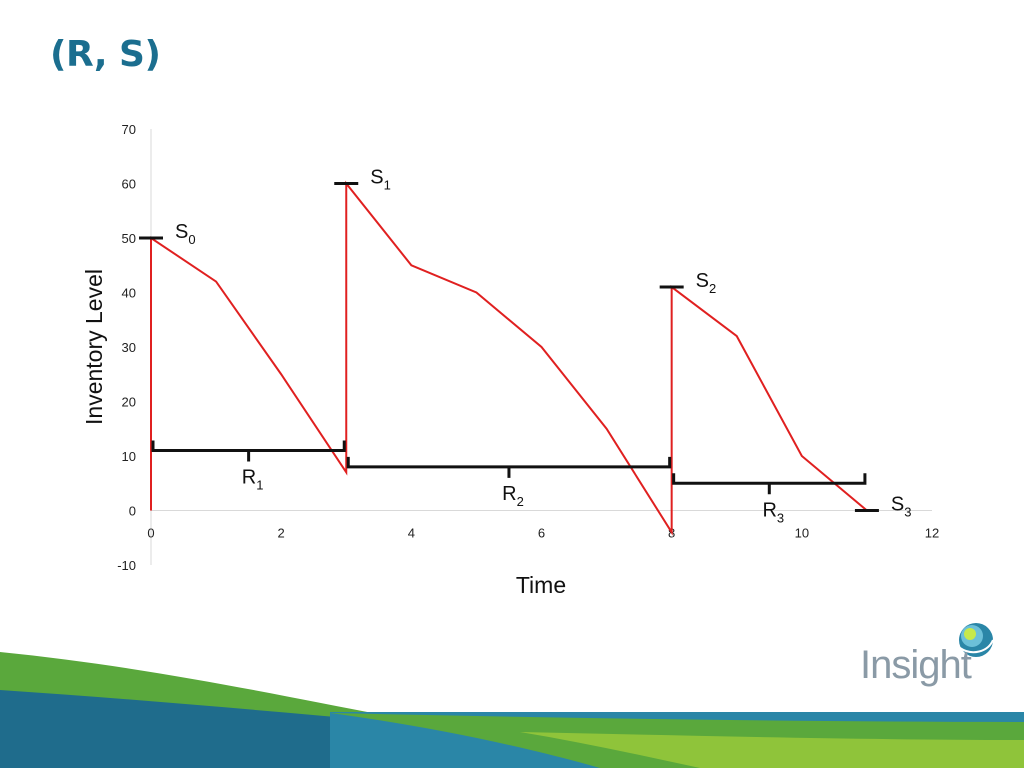 The width and height of the screenshot is (1024, 768). I want to click on insight-logo-text: Insight, so click(916, 665).